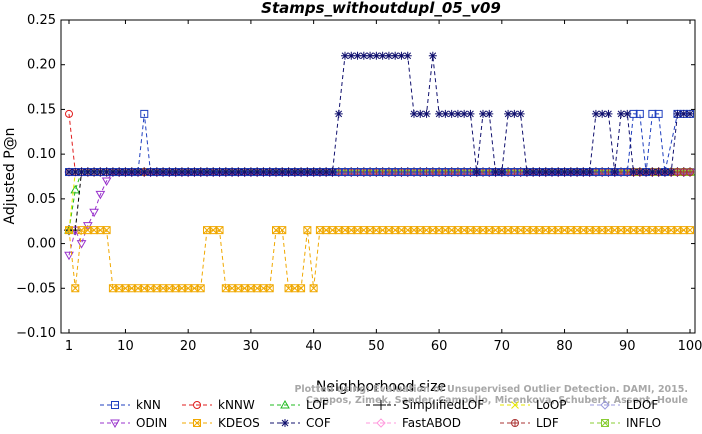 This screenshot has width=702, height=434. I want to click on series-line-lof, so click(379, 201).